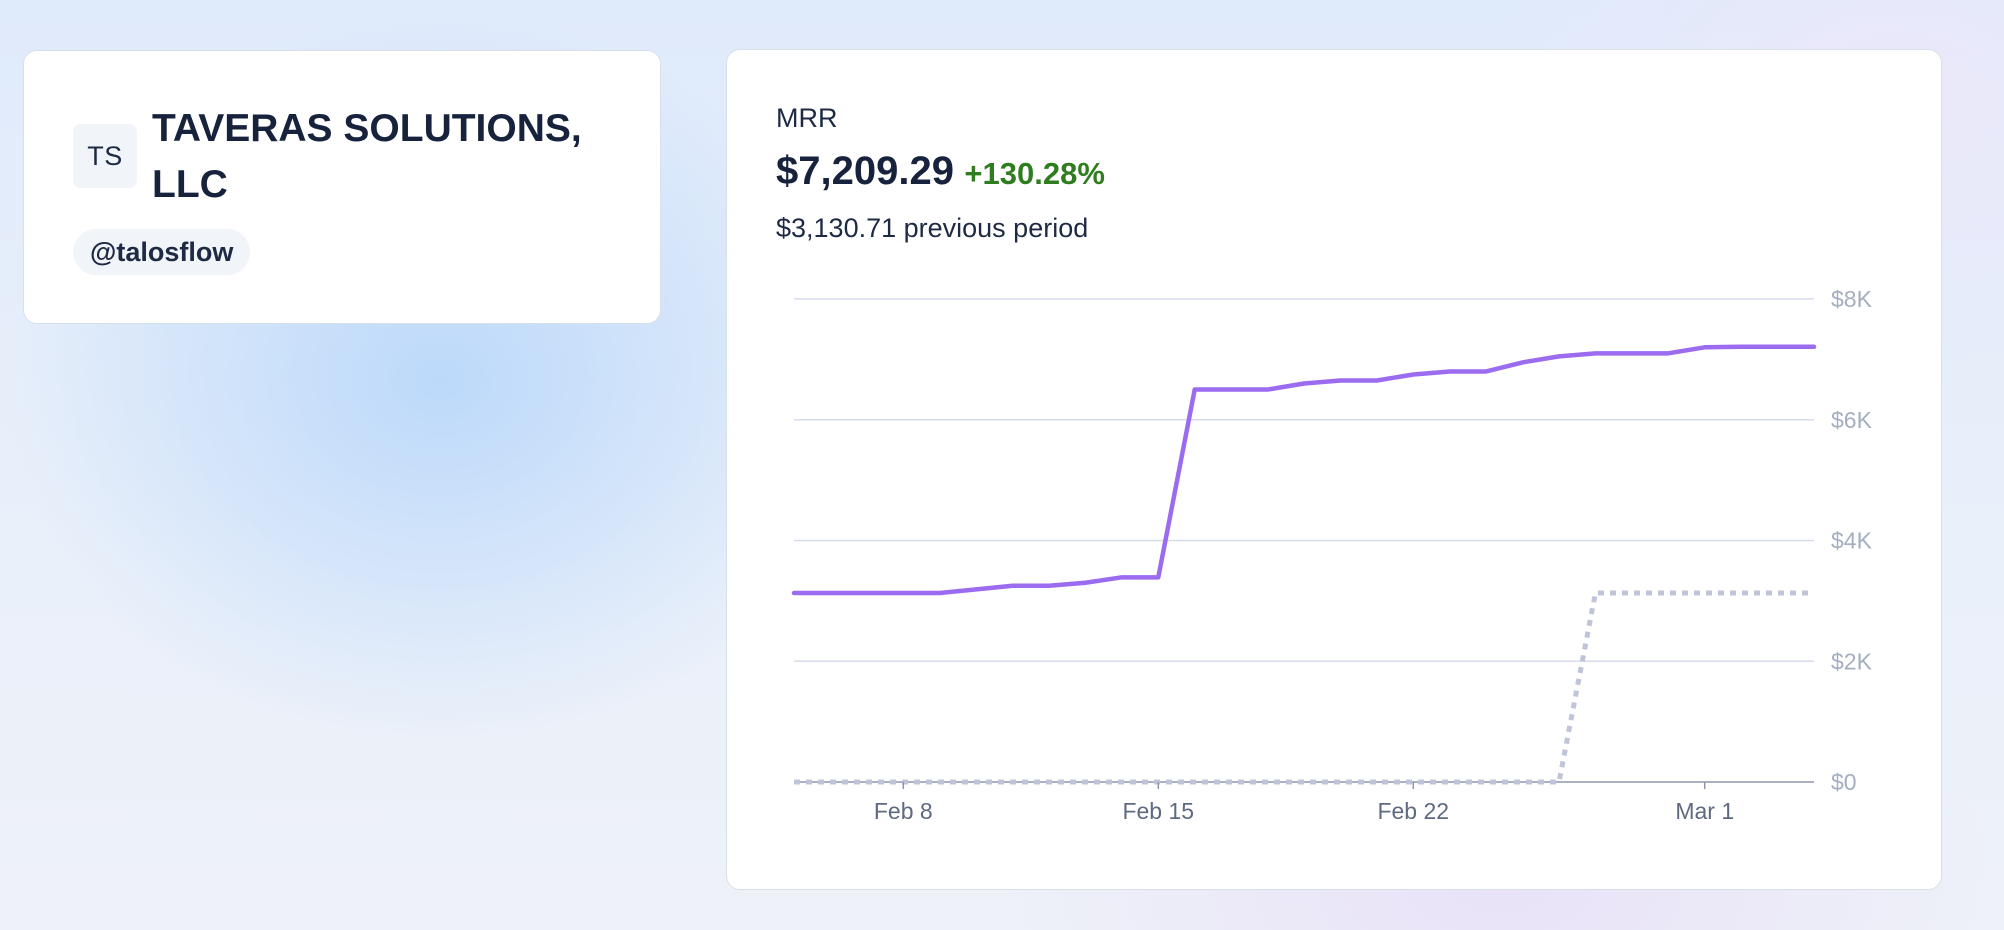 The height and width of the screenshot is (930, 2004). Describe the element at coordinates (367, 156) in the screenshot. I see `company-name: TAVERAS SOLUTIONS, LLC` at that location.